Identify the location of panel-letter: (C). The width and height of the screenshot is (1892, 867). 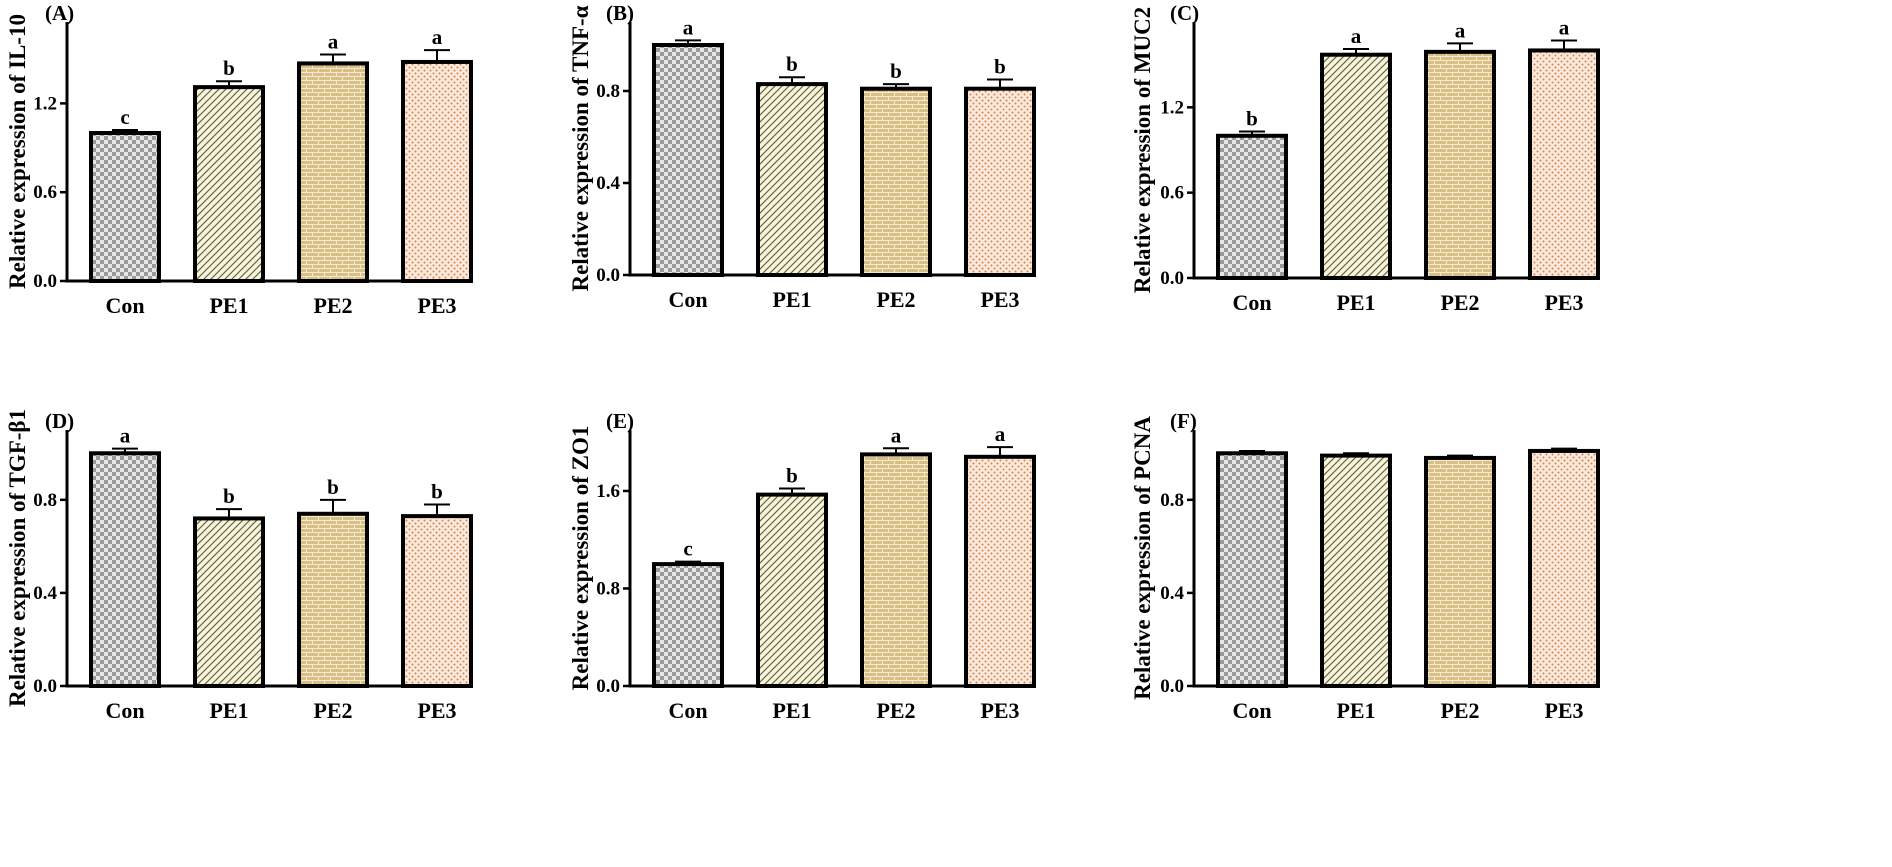
(1184, 13).